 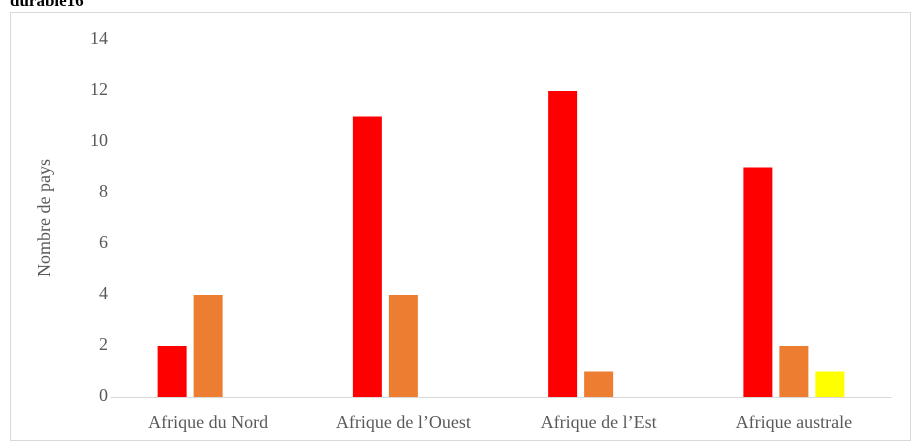 What do you see at coordinates (99, 89) in the screenshot?
I see `y-tick-label: 12` at bounding box center [99, 89].